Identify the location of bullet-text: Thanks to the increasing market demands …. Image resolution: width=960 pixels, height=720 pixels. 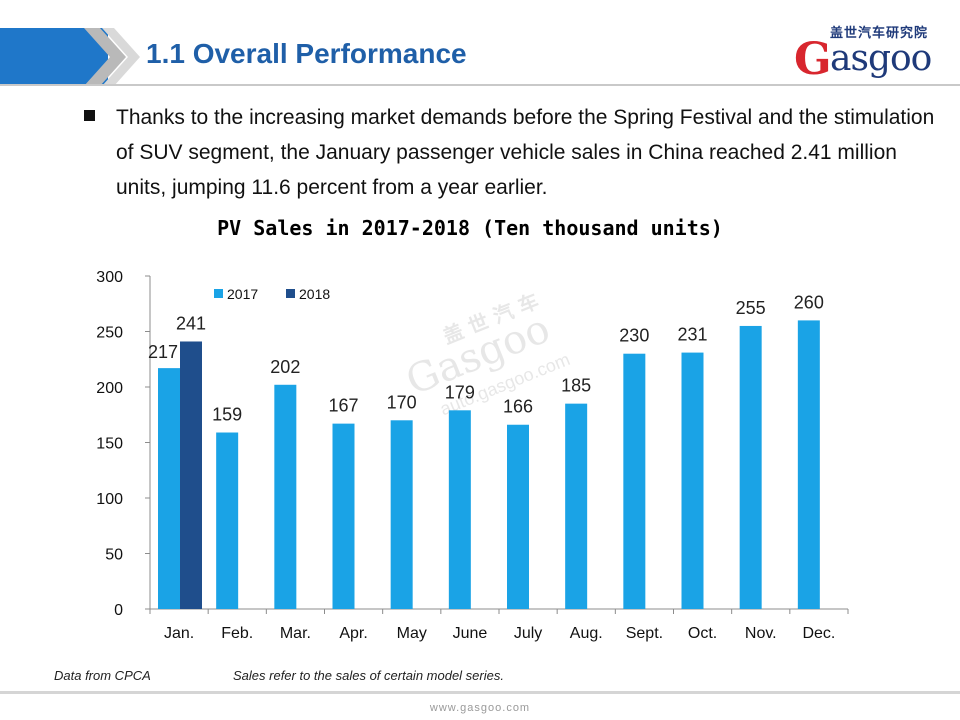
(525, 152).